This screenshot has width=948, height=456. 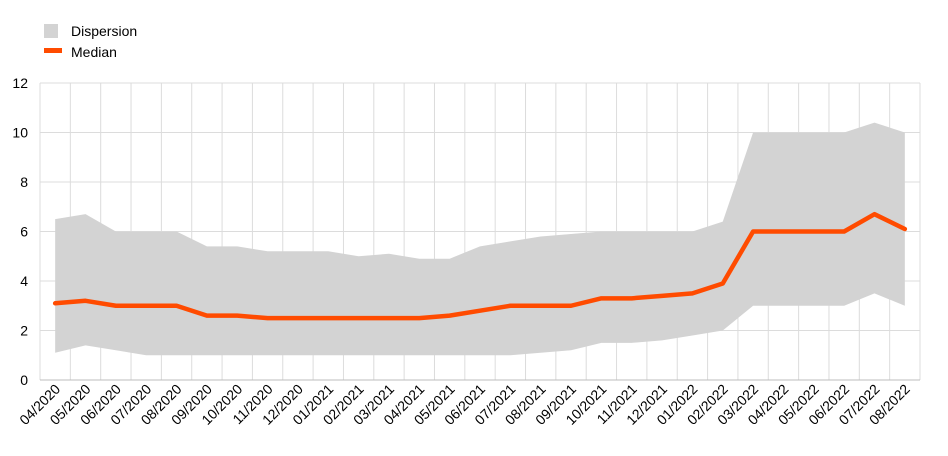 What do you see at coordinates (104, 31) in the screenshot?
I see `legend-label-dispersion: Dispersion` at bounding box center [104, 31].